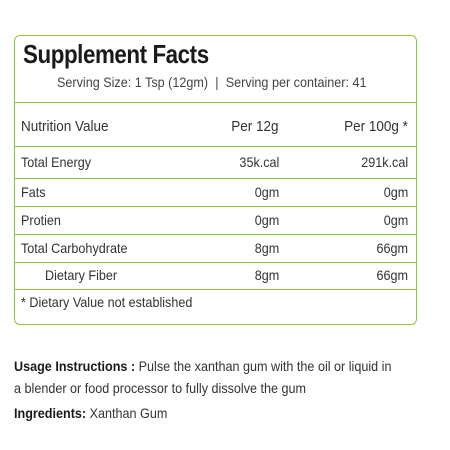 This screenshot has height=450, width=450. What do you see at coordinates (74, 248) in the screenshot?
I see `row-label: Total Carbohydrate` at bounding box center [74, 248].